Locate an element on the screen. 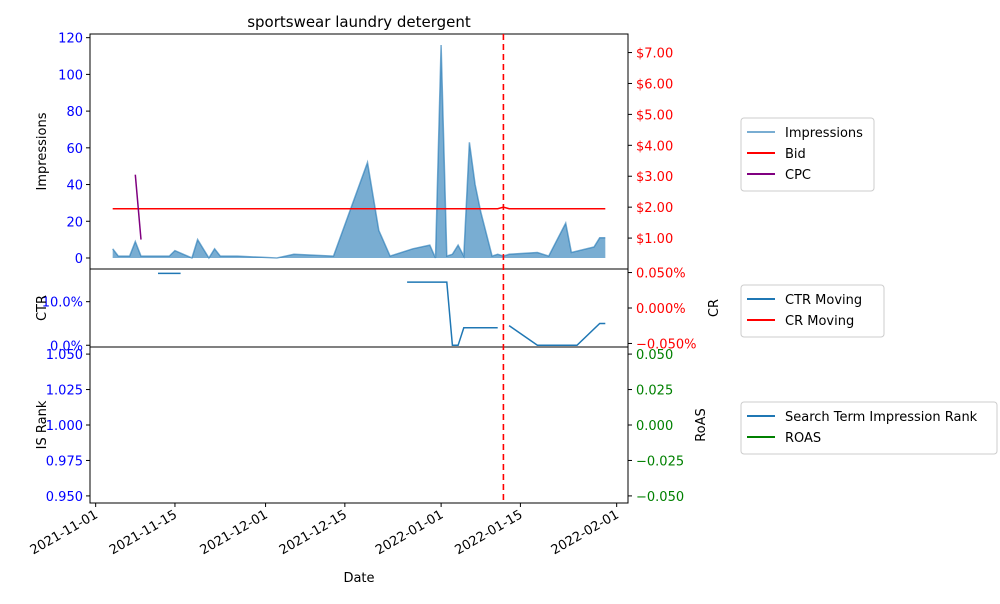  y-tick-label-left: 80 is located at coordinates (74, 112).